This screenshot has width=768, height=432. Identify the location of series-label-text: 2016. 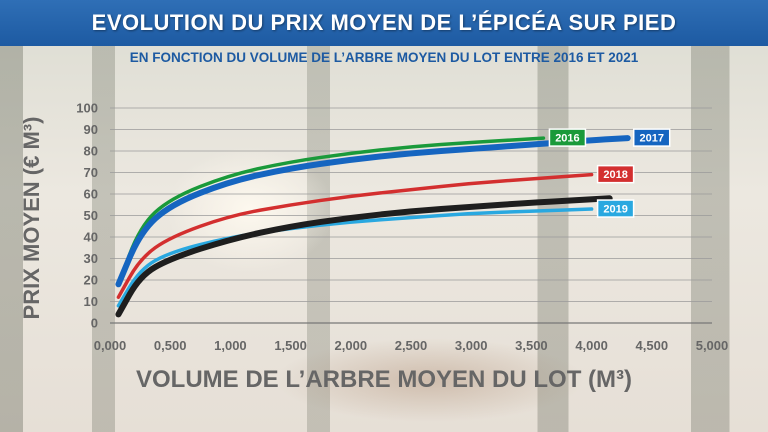
(567, 139).